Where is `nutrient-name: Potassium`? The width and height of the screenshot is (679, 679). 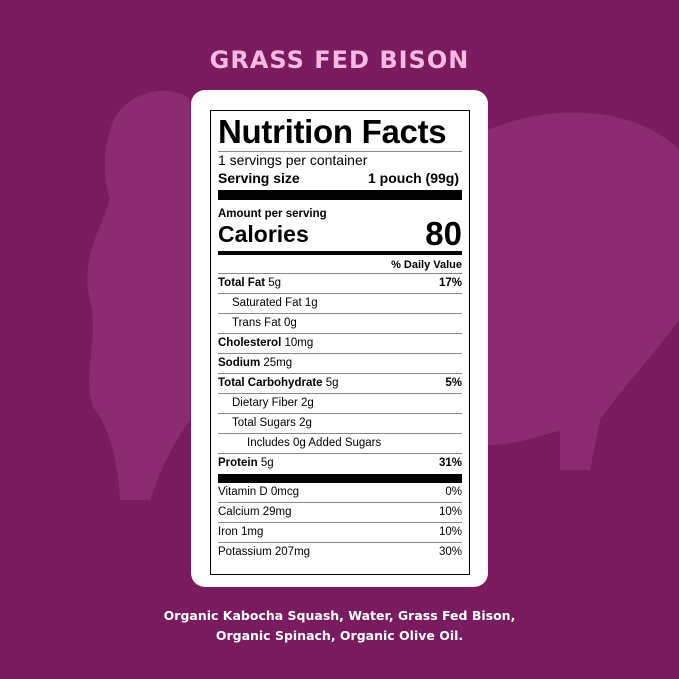 nutrient-name: Potassium is located at coordinates (245, 552).